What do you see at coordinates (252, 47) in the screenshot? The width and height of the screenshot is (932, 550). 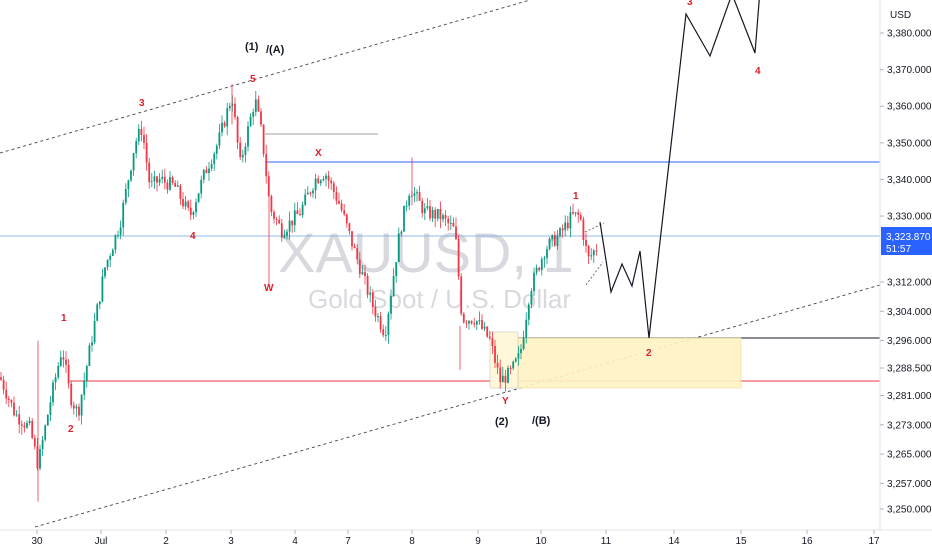 I see `wave-label-degree-1: (1)` at bounding box center [252, 47].